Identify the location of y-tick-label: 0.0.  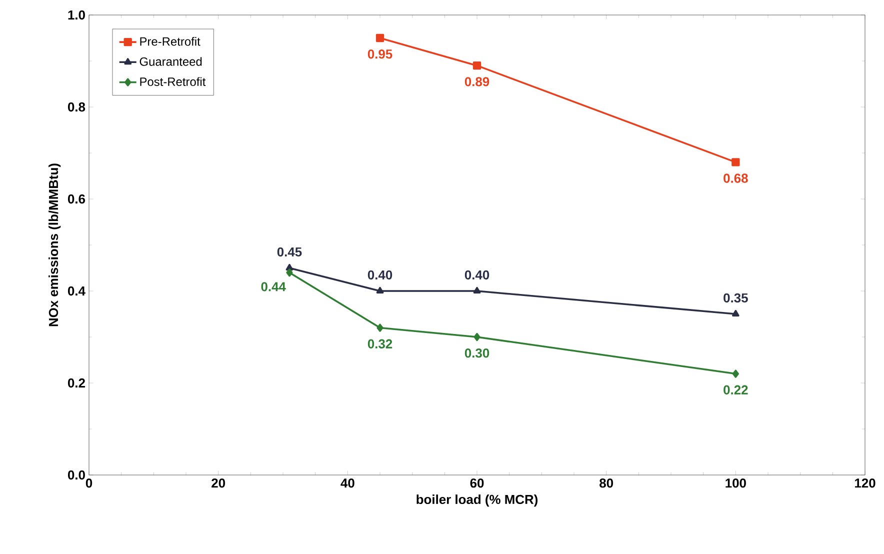
(76, 475).